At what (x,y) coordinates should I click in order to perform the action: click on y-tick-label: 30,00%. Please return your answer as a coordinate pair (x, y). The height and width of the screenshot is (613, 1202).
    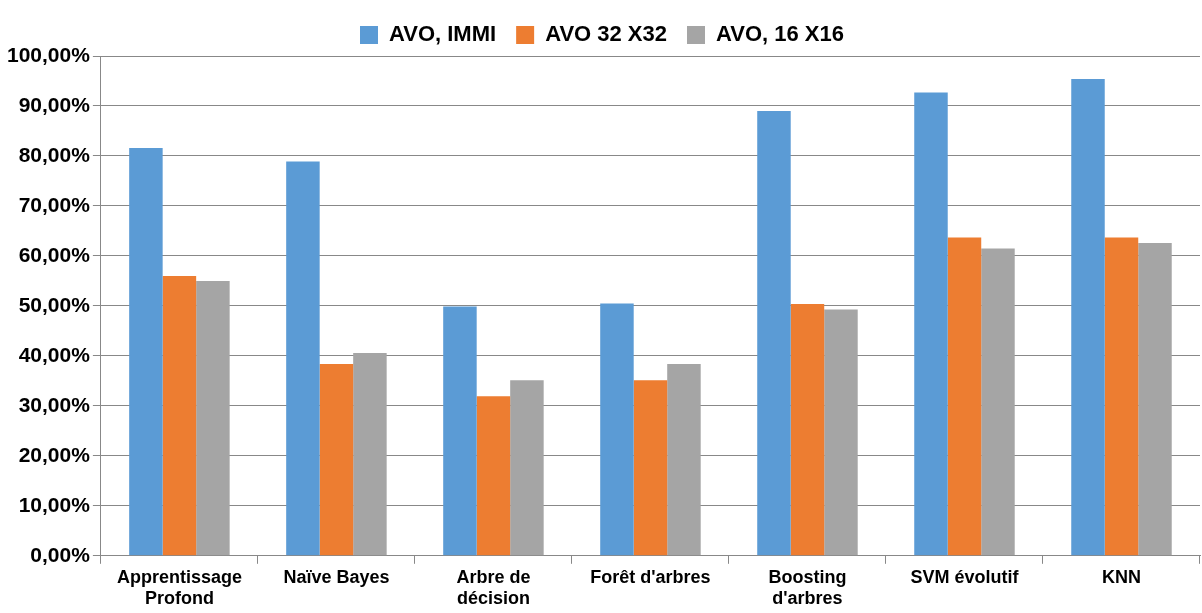
    Looking at the image, I should click on (54, 404).